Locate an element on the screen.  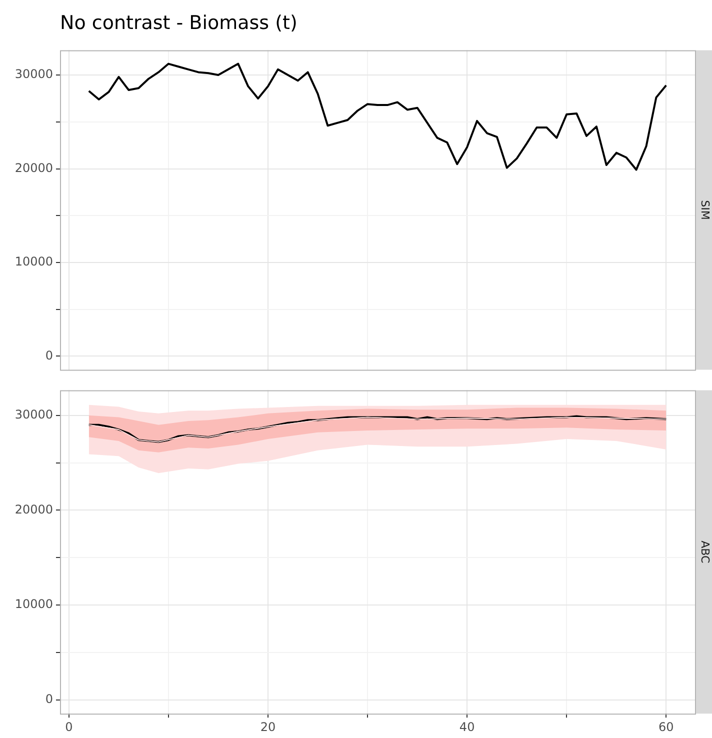
x-tick-label: 40 is located at coordinates (467, 727).